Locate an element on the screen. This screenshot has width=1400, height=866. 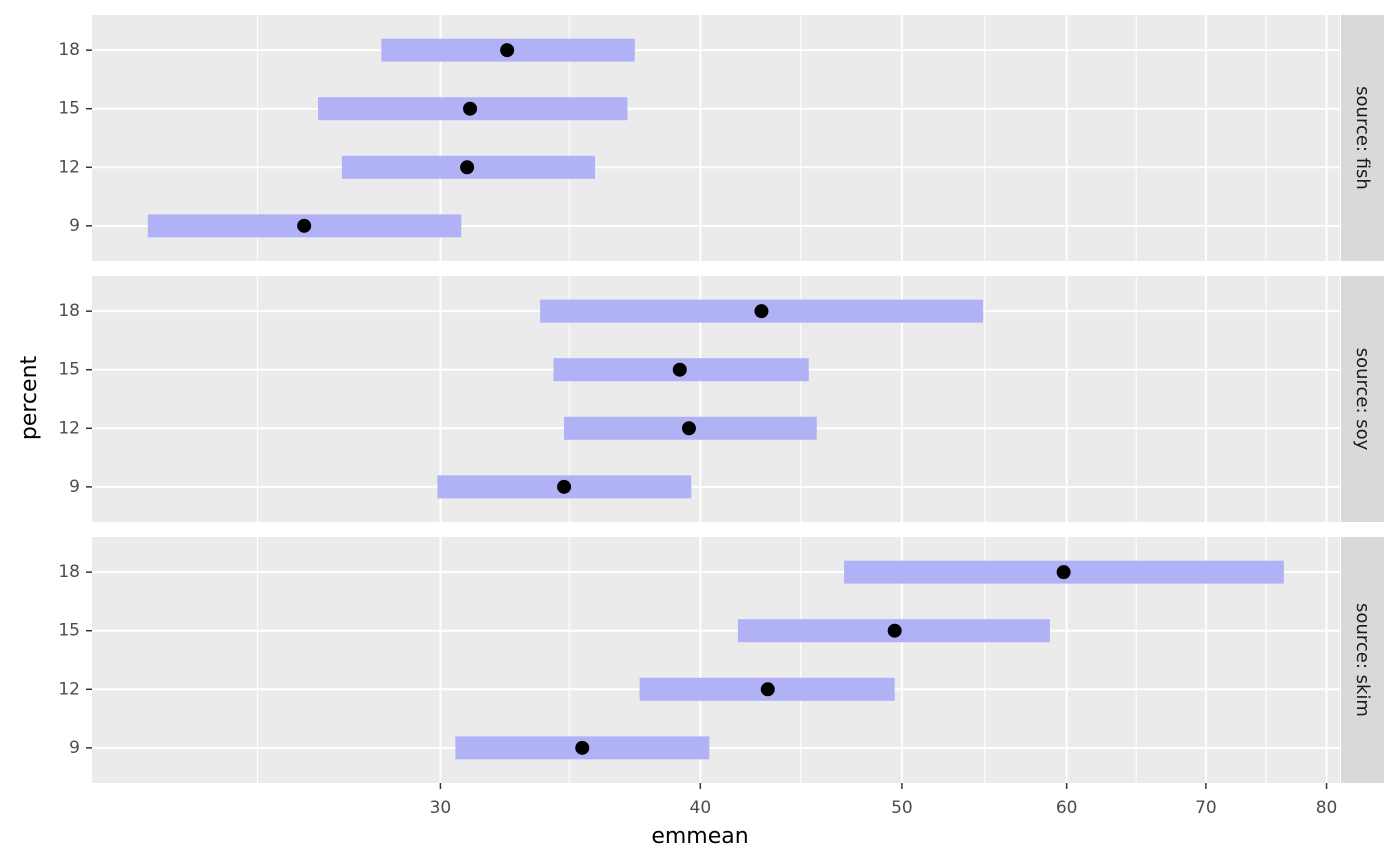
x-tick-label: 80 is located at coordinates (1327, 808).